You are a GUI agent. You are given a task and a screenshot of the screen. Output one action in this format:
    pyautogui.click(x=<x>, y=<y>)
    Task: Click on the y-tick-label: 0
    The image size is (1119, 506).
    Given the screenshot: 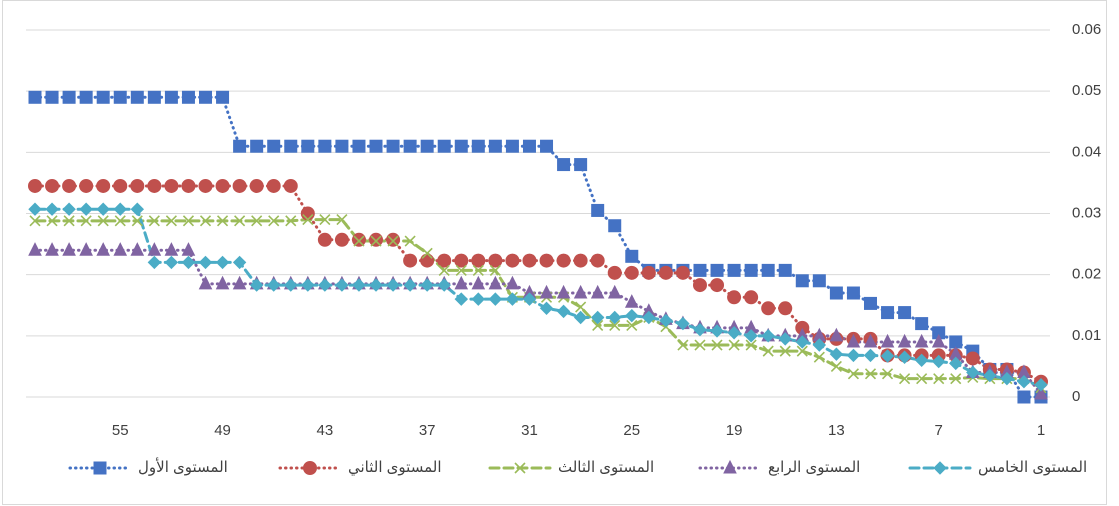 What is the action you would take?
    pyautogui.click(x=1076, y=396)
    